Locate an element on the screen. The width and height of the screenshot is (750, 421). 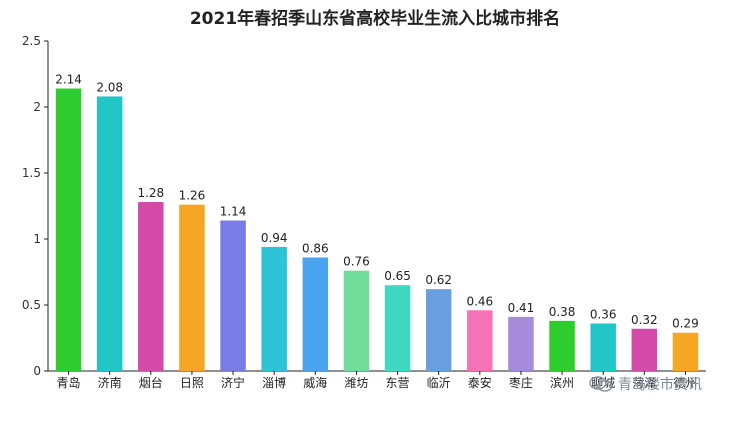
x-tick-label: 枣庄 is located at coordinates (521, 382).